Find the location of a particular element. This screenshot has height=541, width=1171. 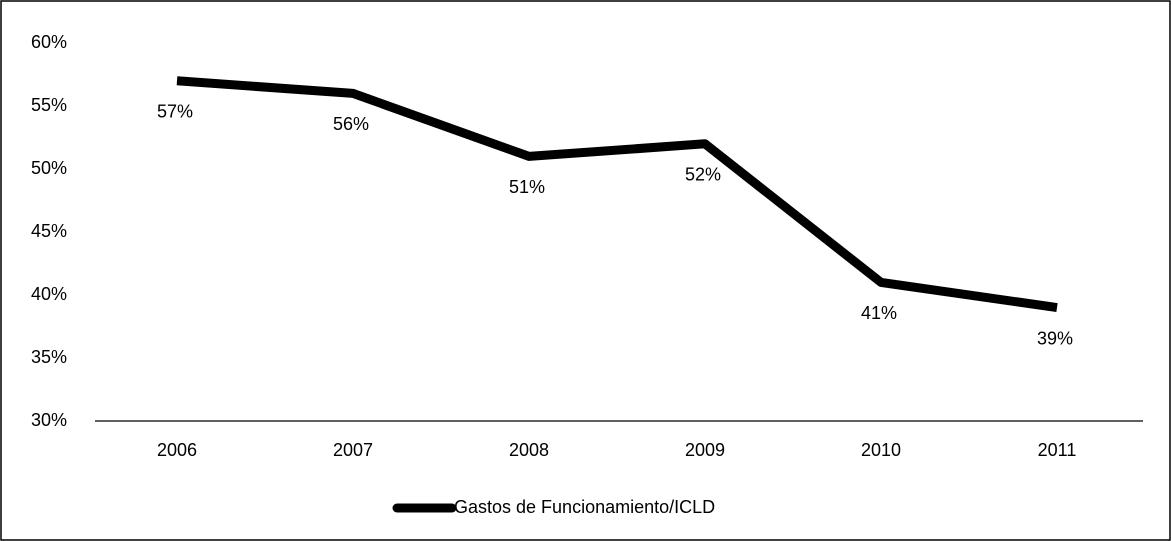

x-tick-label: 2007 is located at coordinates (353, 450).